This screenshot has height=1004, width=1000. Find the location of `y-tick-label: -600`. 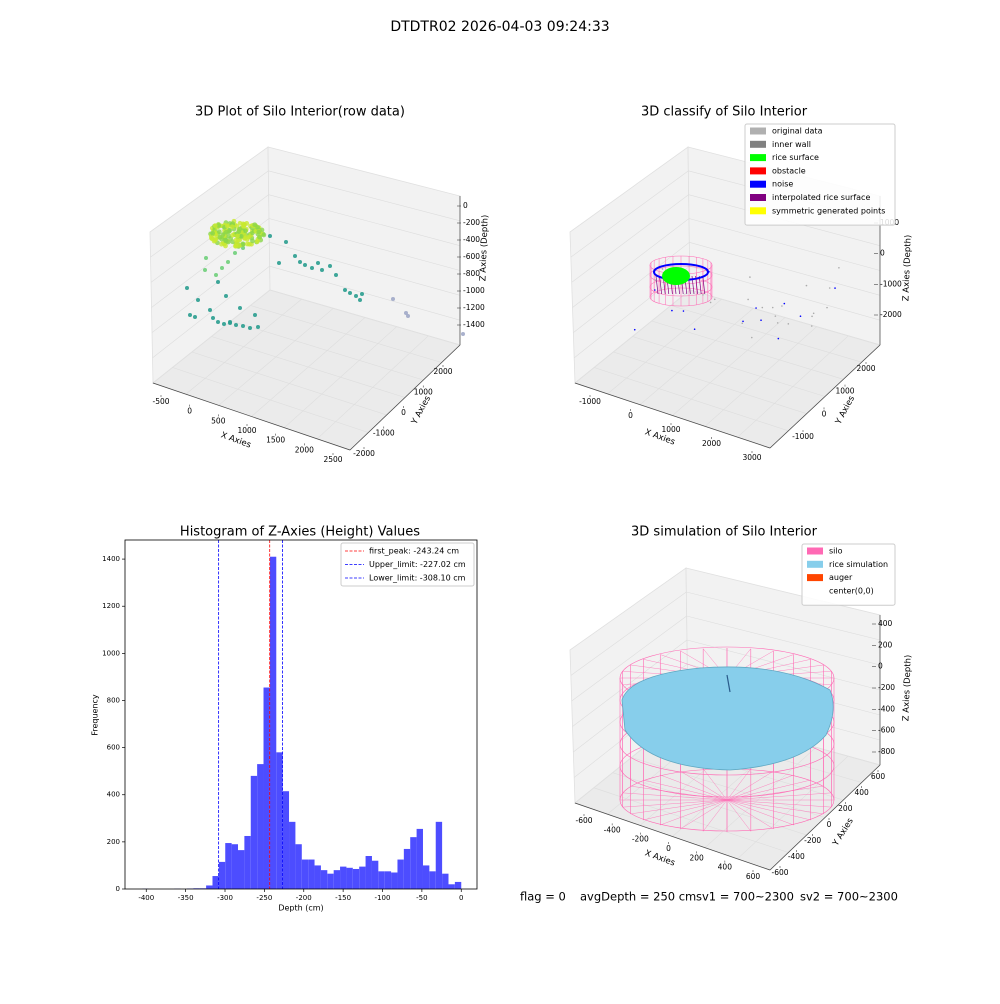

y-tick-label: -600 is located at coordinates (779, 872).